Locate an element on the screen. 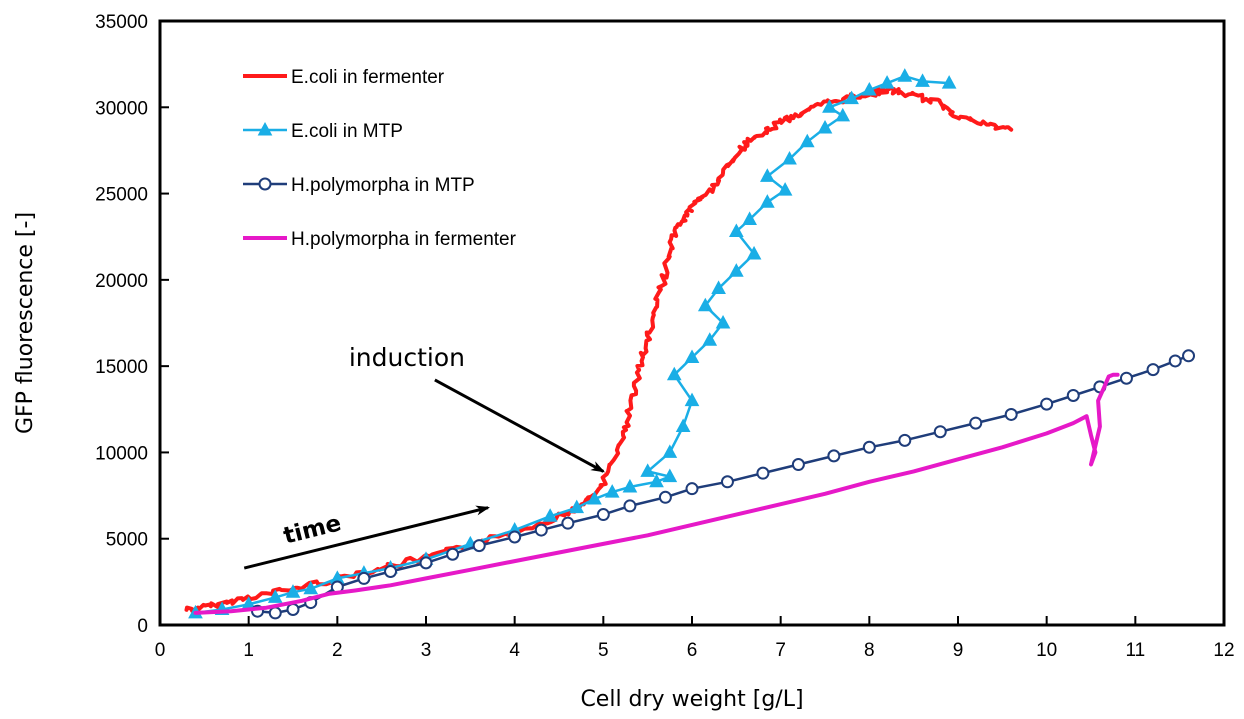 This screenshot has height=719, width=1244. y-axis-title: GFP fluorescence [-] is located at coordinates (25, 323).